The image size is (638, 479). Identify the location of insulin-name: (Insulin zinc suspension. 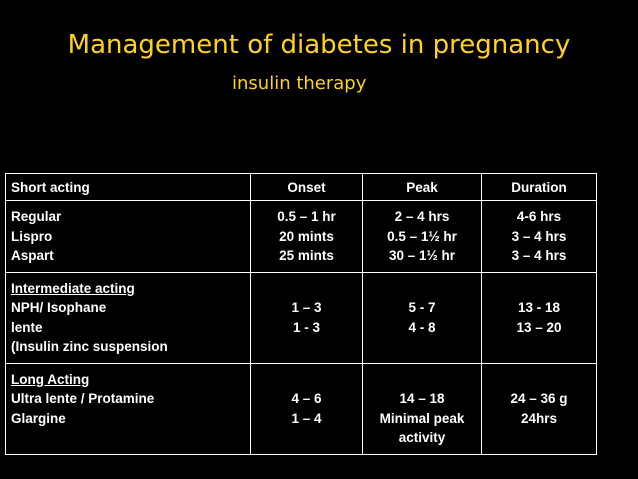
(89, 346).